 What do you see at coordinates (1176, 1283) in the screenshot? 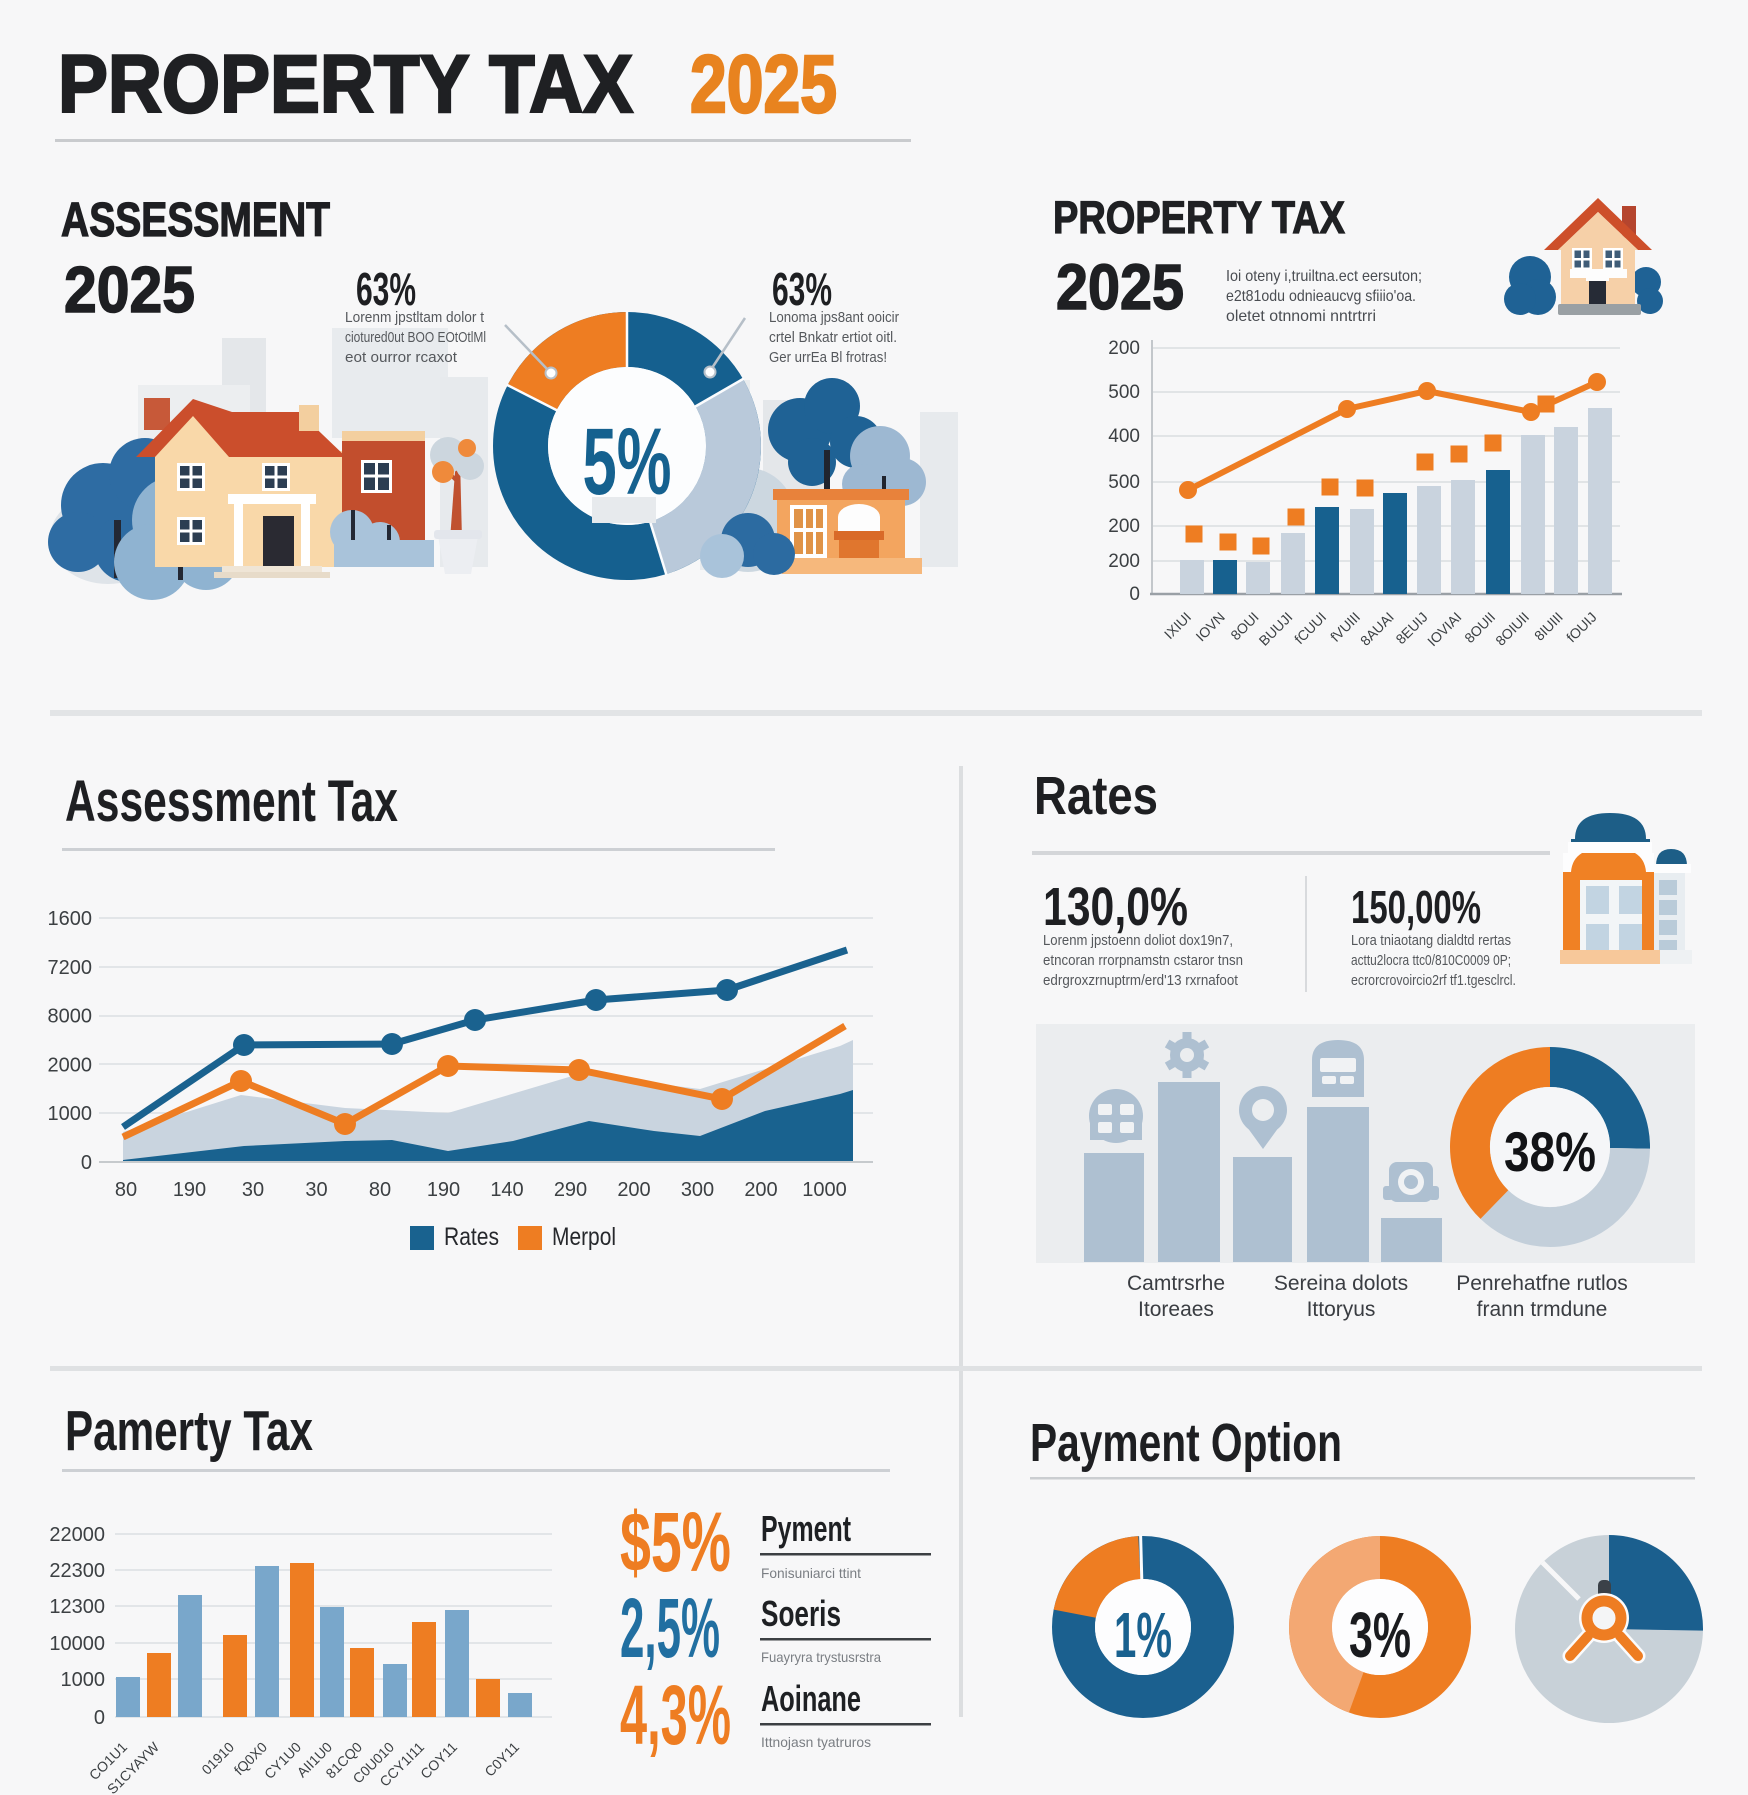
I see `svg-text: Camtrsrhe` at bounding box center [1176, 1283].